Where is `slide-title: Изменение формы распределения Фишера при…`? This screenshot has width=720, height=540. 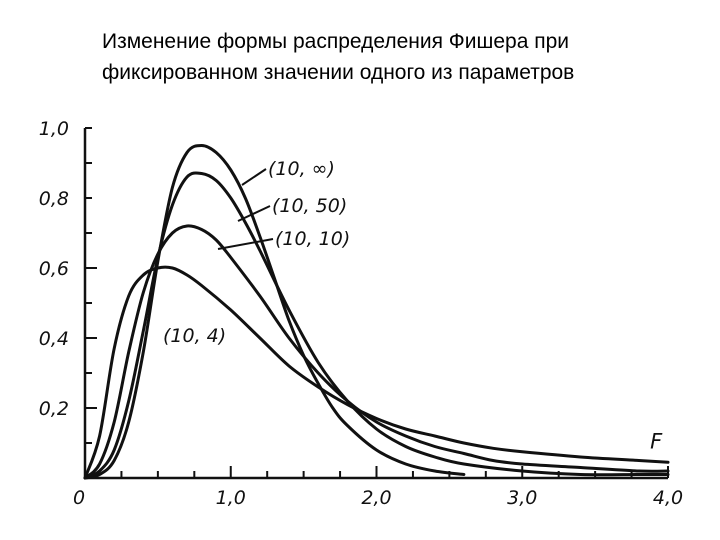
slide-title: Изменение формы распределения Фишера при… is located at coordinates (392, 57).